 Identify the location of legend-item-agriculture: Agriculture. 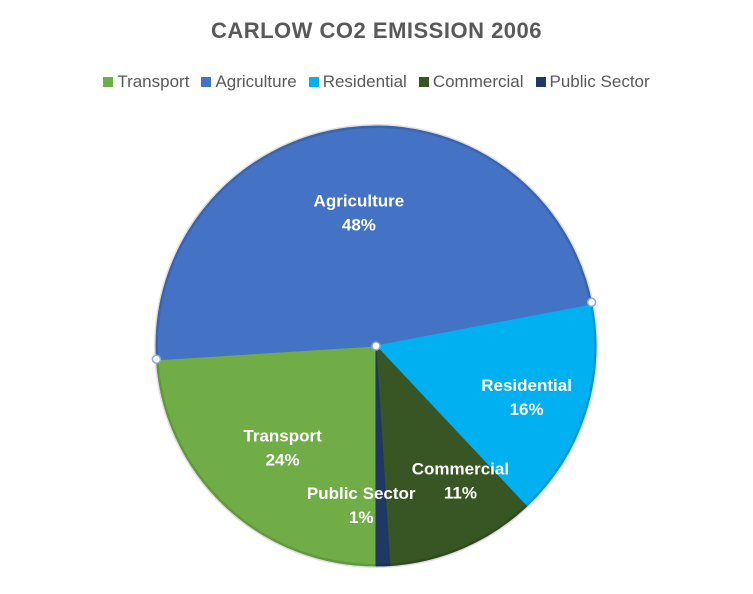
(249, 82).